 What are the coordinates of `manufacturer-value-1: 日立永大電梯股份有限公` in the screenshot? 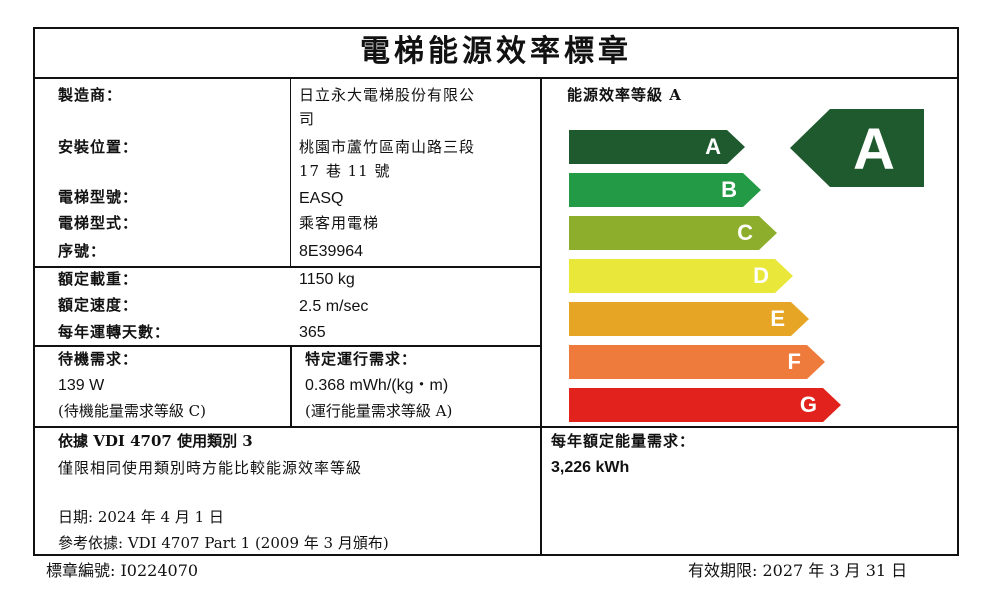 It's located at (387, 95).